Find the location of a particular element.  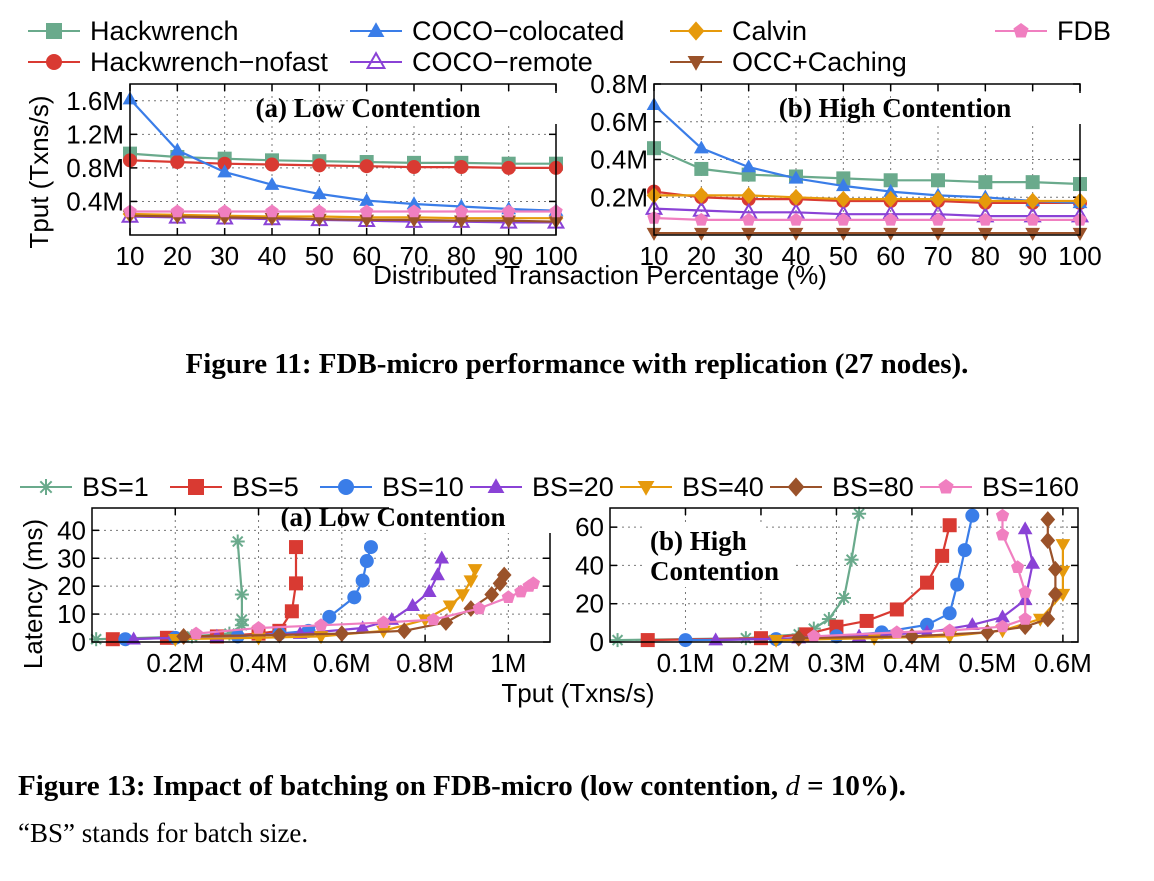

legend-text-bs-40: BS=40 is located at coordinates (723, 487).